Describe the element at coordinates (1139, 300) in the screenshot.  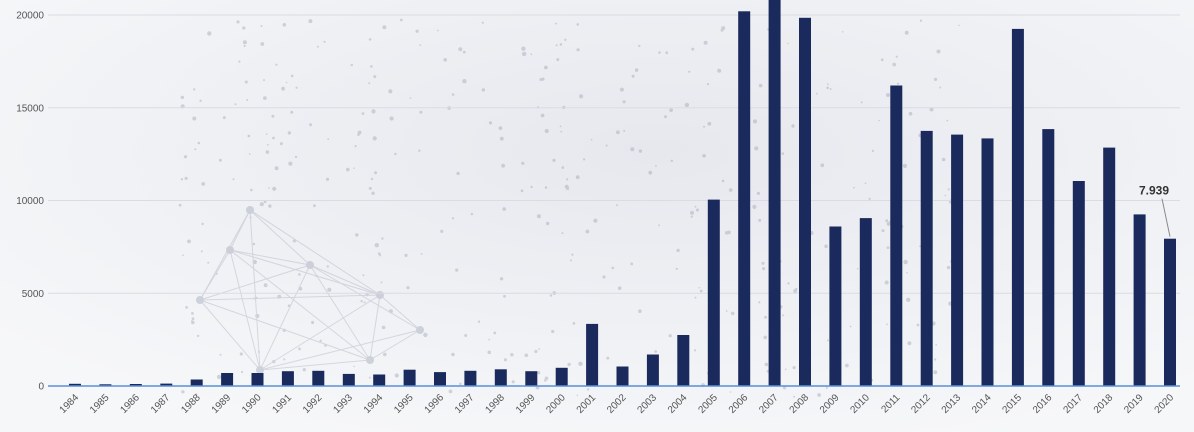
I see `bar-2019` at that location.